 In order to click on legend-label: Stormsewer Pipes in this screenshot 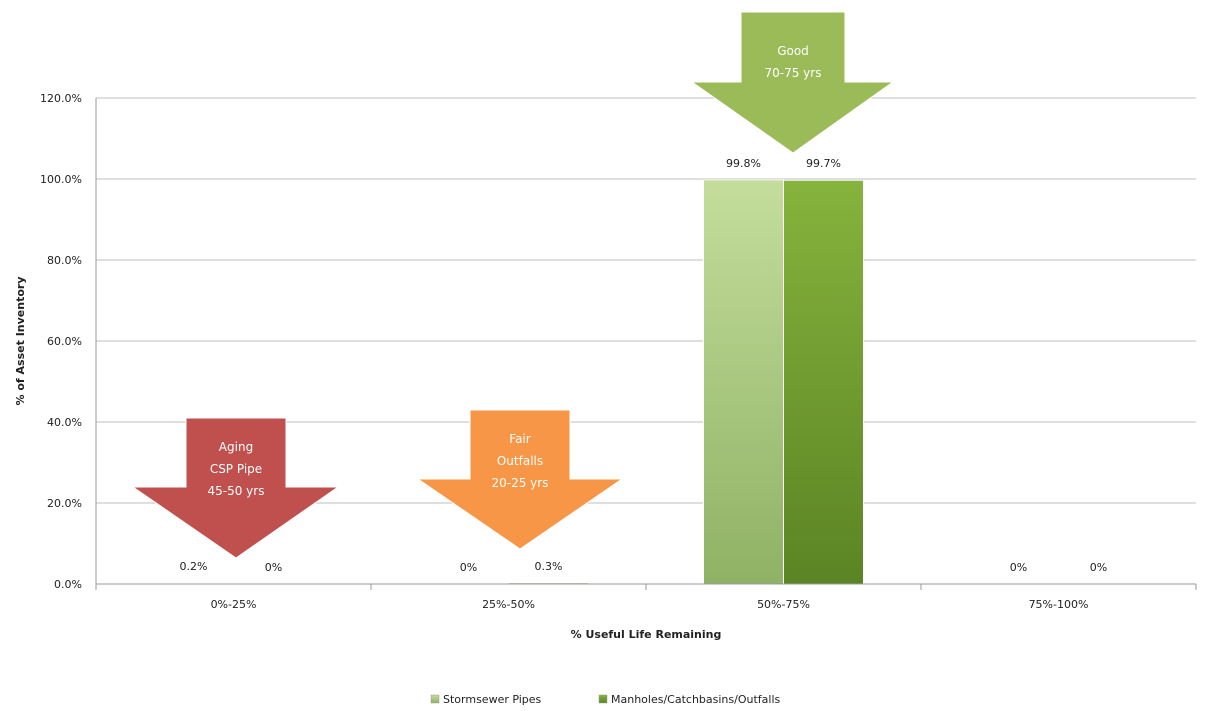, I will do `click(492, 699)`.